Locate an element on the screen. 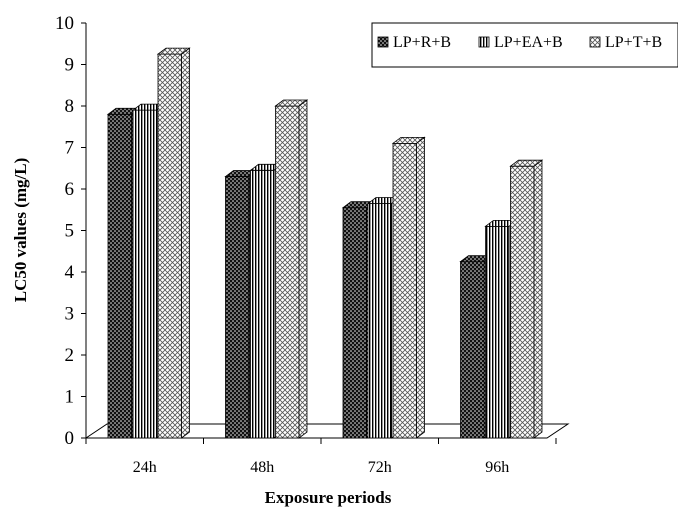 This screenshot has width=678, height=509. x-tick-label: 72h is located at coordinates (380, 467).